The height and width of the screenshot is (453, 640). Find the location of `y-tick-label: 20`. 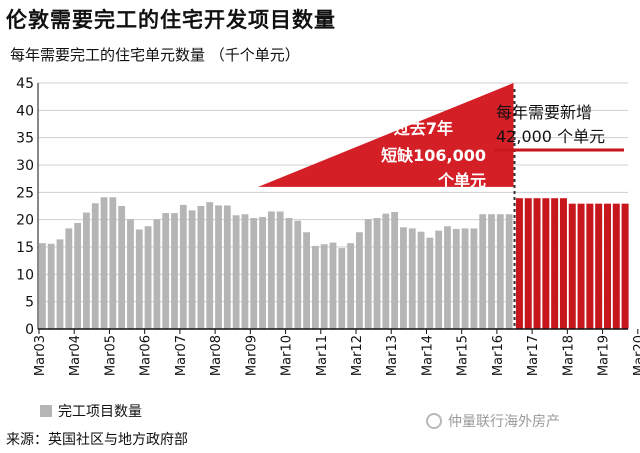

y-tick-label: 20 is located at coordinates (25, 221).